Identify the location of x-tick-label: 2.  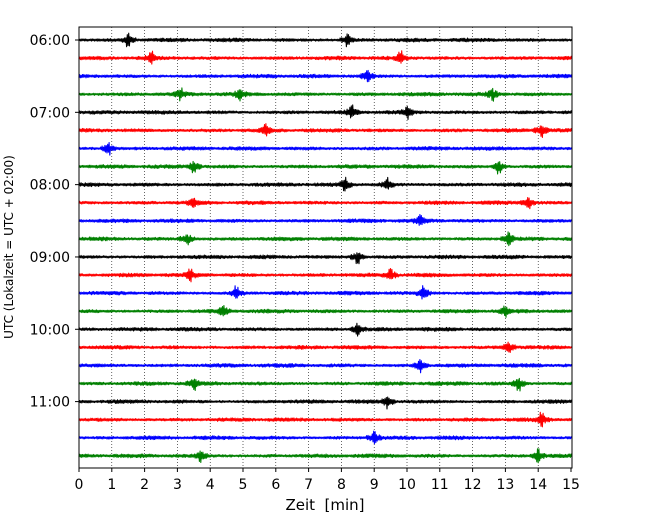
(144, 485).